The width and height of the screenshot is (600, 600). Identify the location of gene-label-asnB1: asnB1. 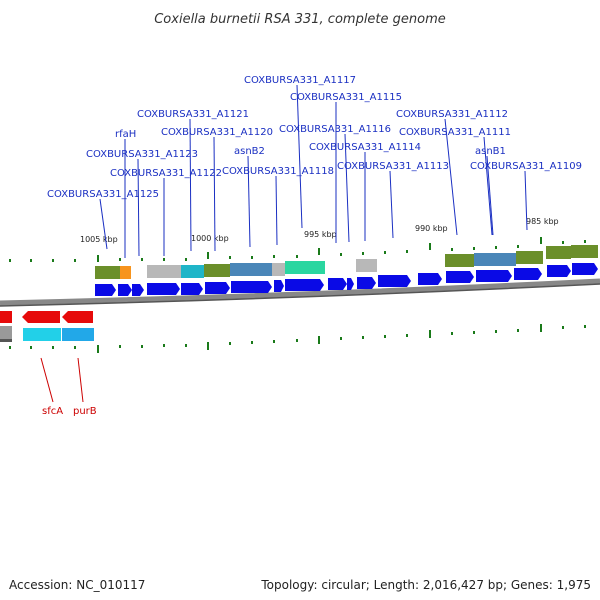
(490, 151).